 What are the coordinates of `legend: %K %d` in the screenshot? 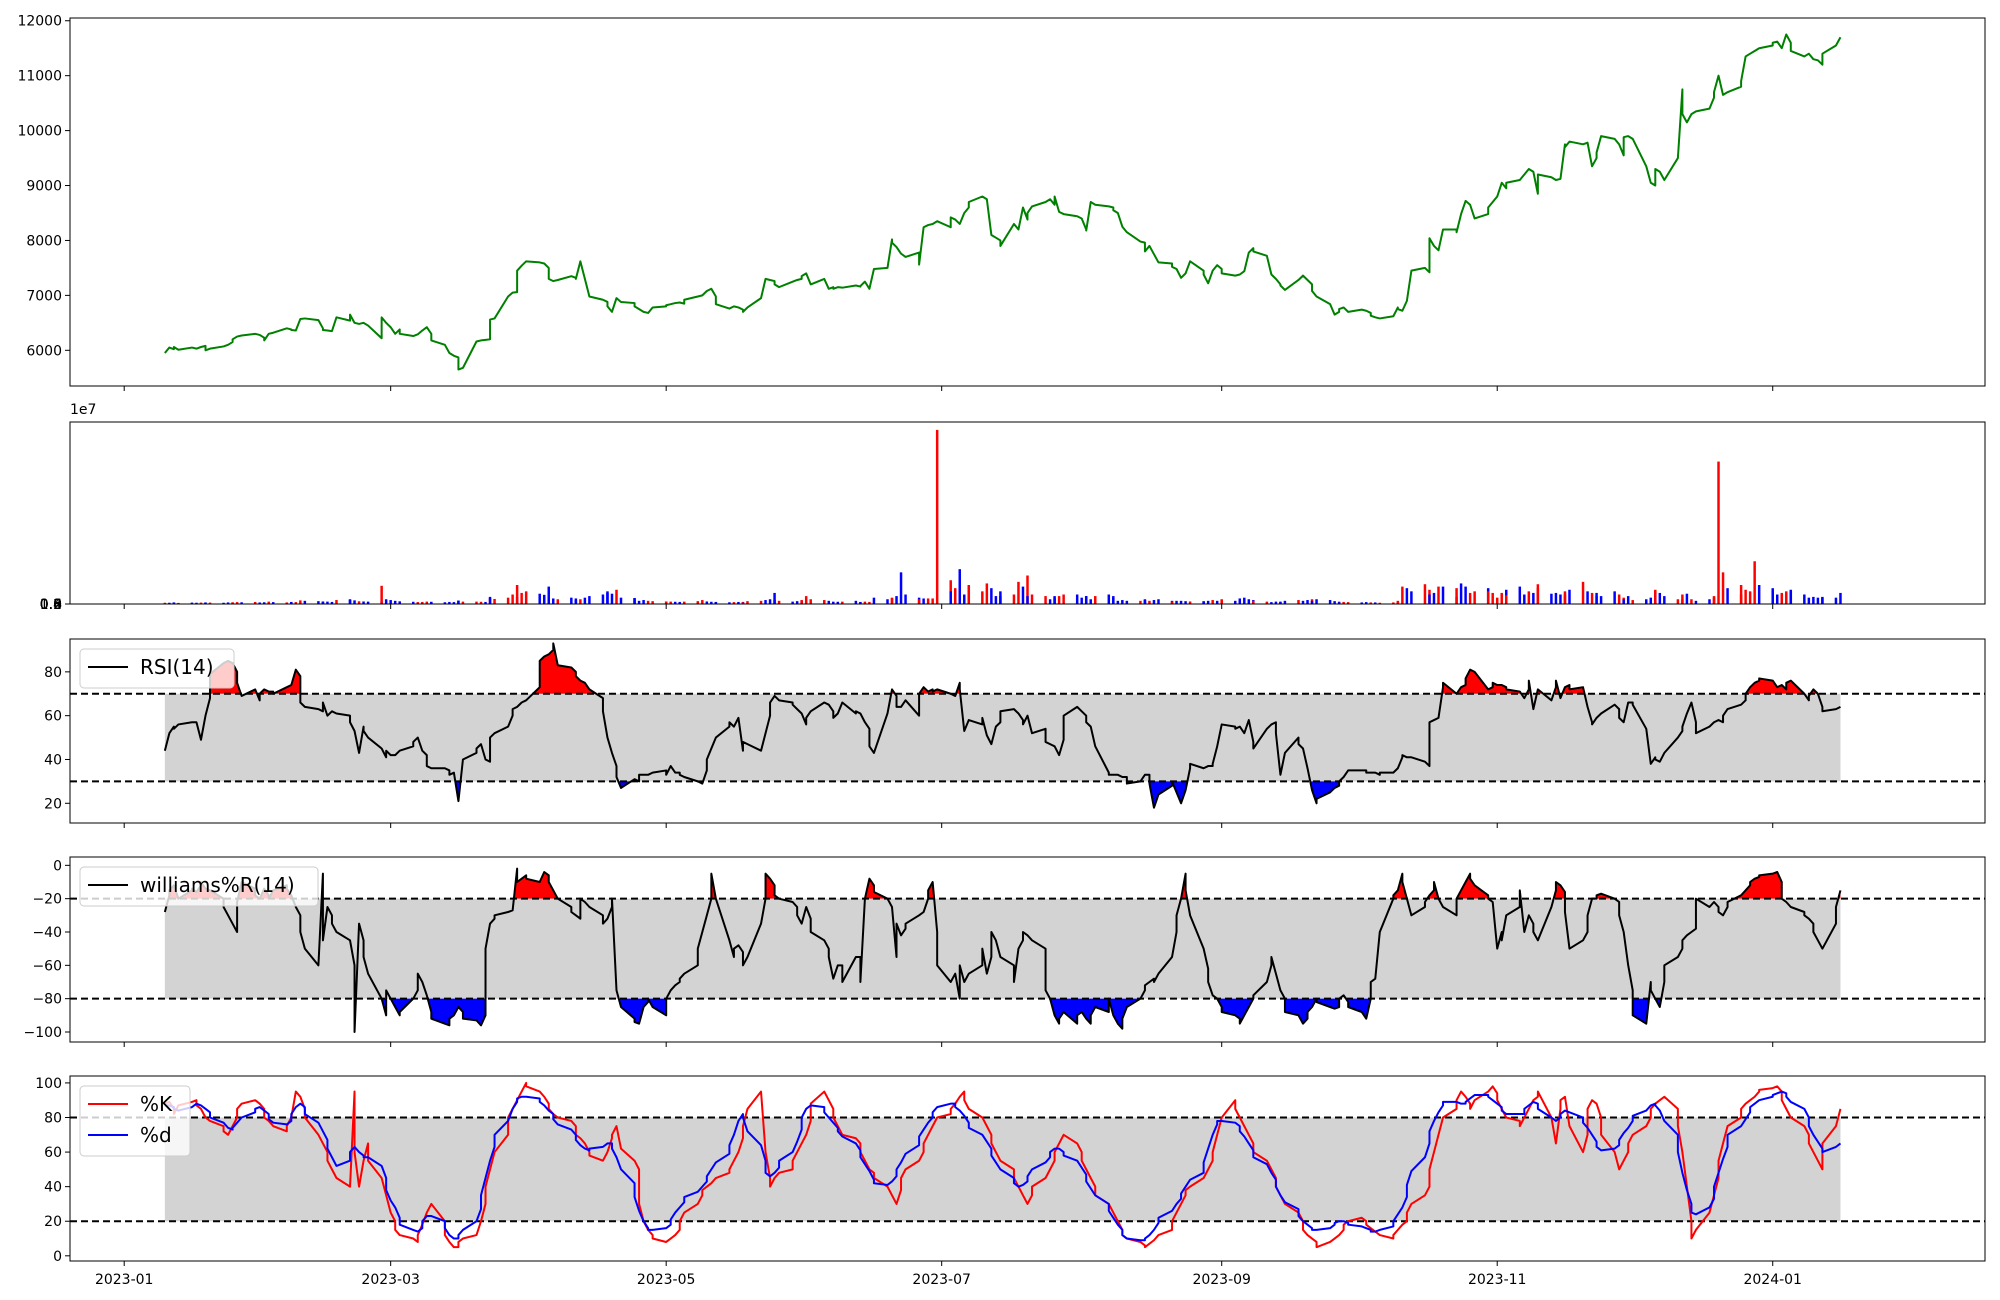 It's located at (135, 1121).